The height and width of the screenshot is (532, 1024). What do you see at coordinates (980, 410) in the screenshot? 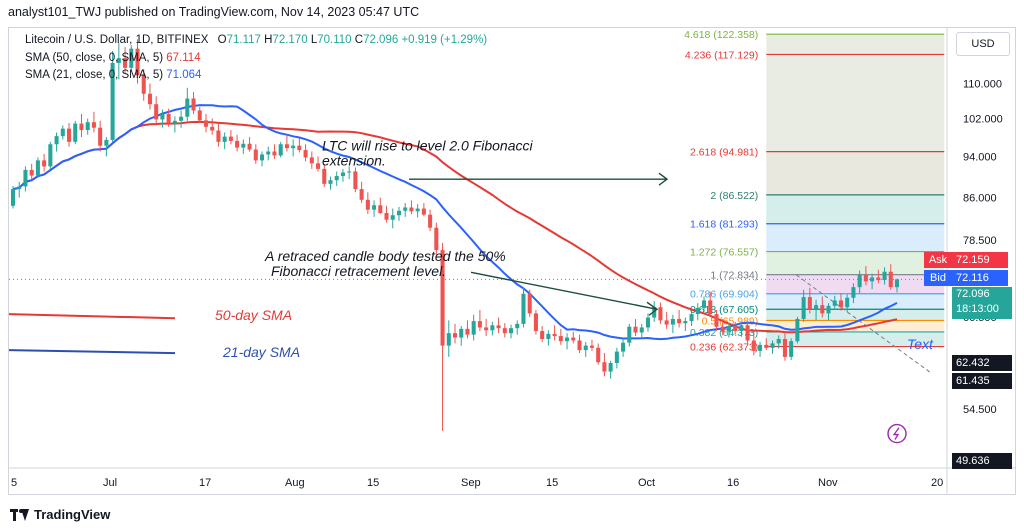
I see `price-tick-label: 54.500` at bounding box center [980, 410].